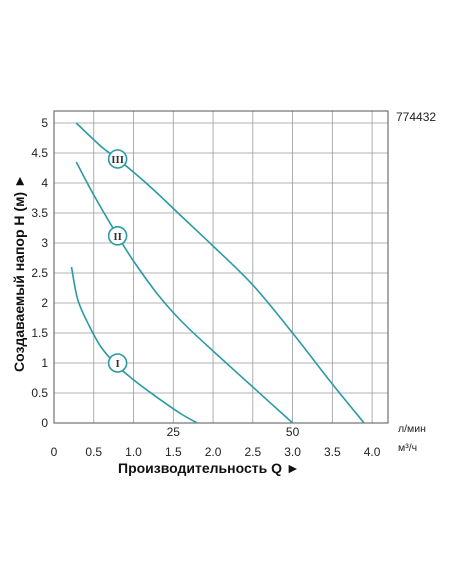  I want to click on y-tick-label: 1.5, so click(39, 333).